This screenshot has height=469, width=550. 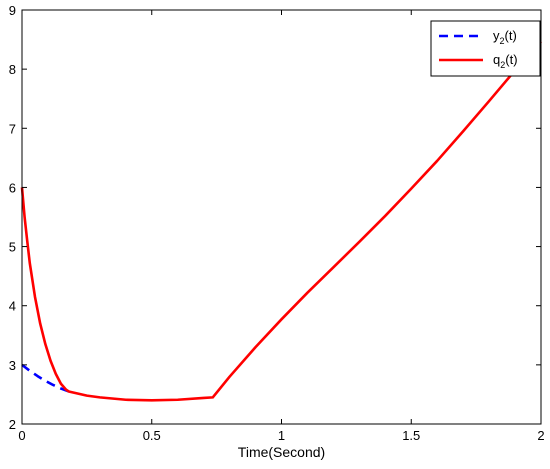 I want to click on y-tick-label: 7, so click(x=12, y=128).